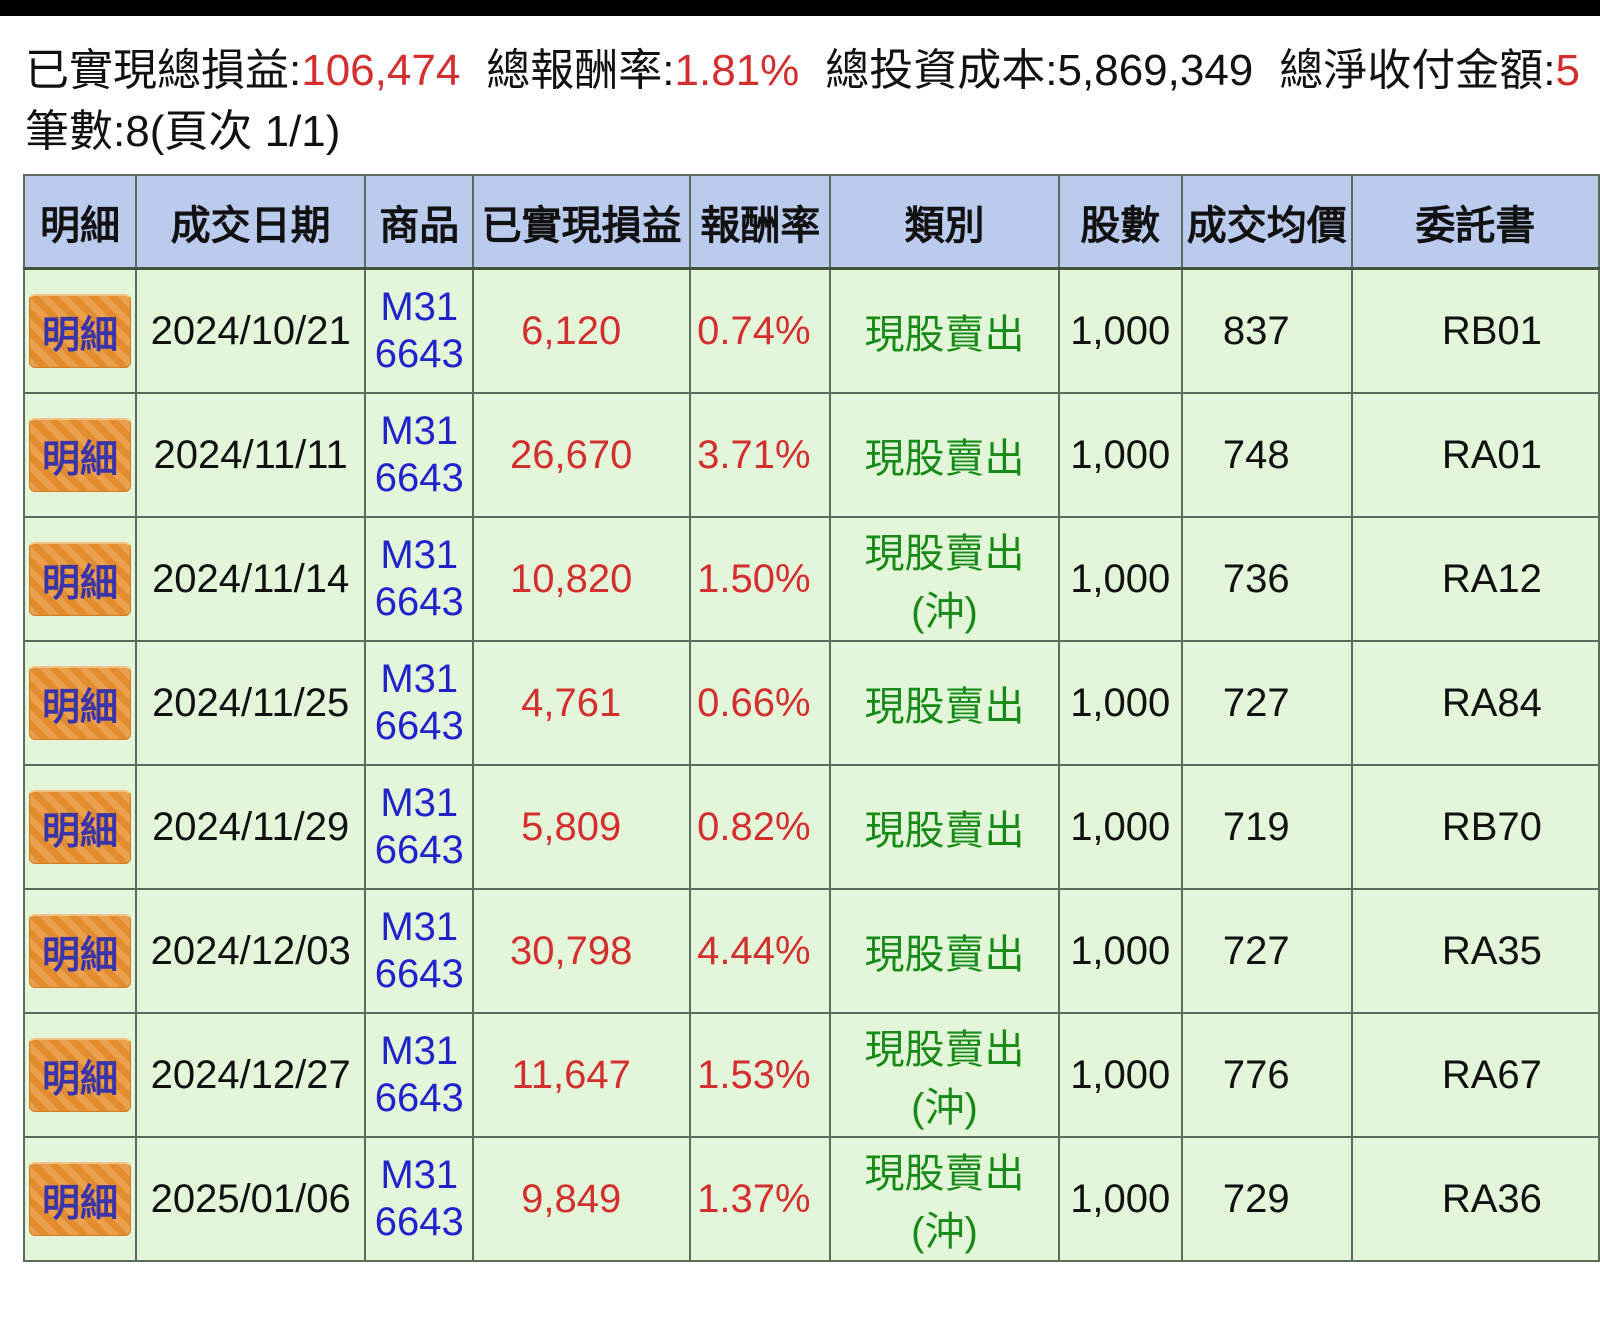  What do you see at coordinates (582, 455) in the screenshot?
I see `realized-pnl-cell: 26,670` at bounding box center [582, 455].